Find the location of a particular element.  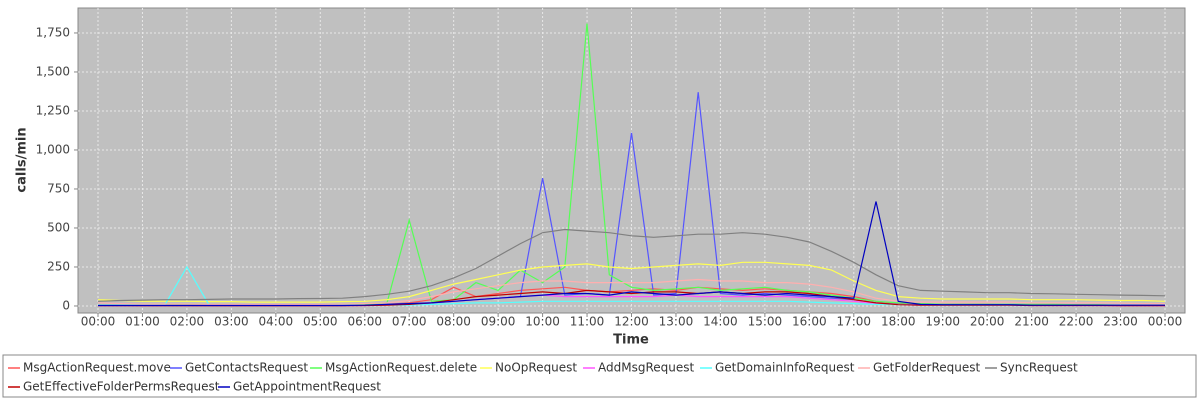

x-tick-label: 11:00 is located at coordinates (587, 322).